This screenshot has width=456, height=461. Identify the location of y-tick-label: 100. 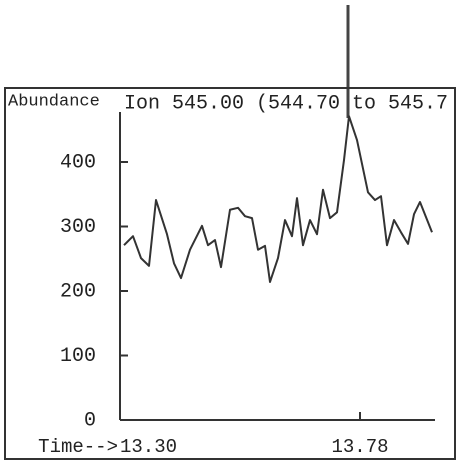
(78, 356).